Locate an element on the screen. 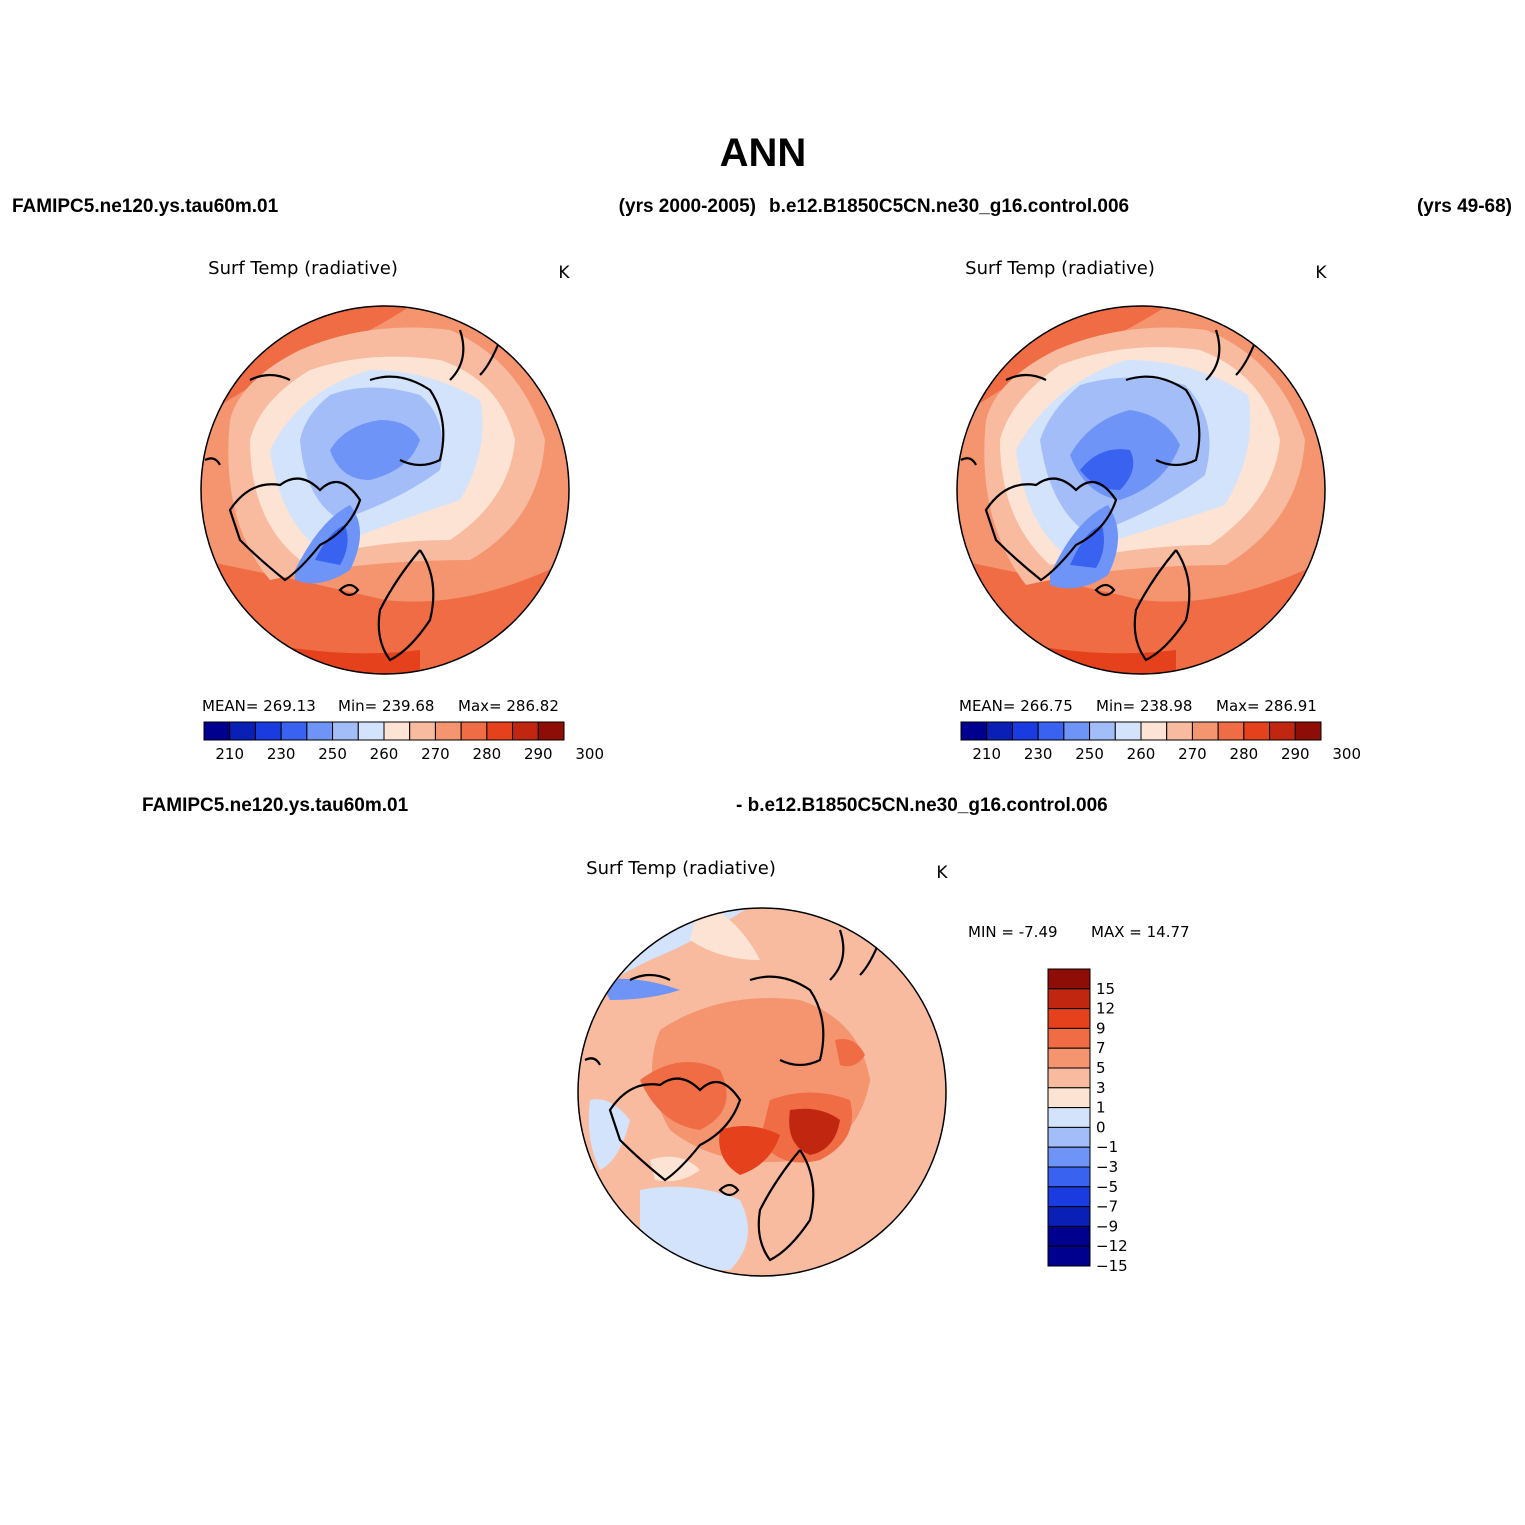 The image size is (1525, 1525). panel-1-max: Max= 286.82 is located at coordinates (508, 706).